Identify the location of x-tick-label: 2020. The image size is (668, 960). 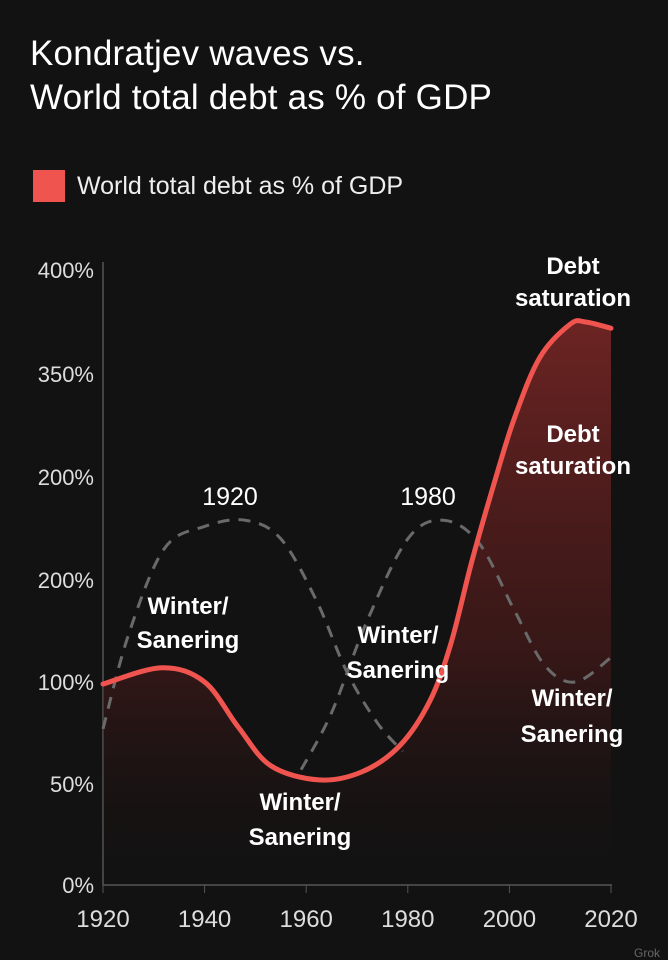
(610, 919).